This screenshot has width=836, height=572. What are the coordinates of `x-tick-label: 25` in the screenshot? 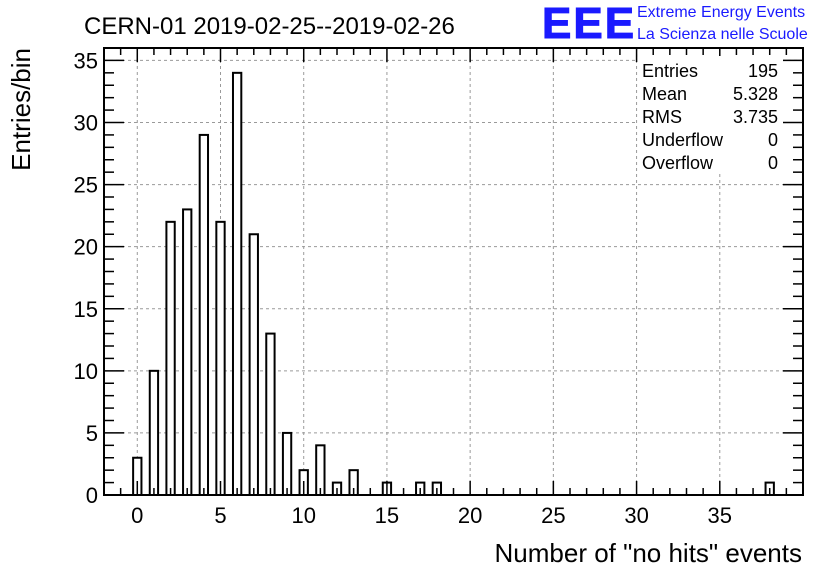 It's located at (553, 515).